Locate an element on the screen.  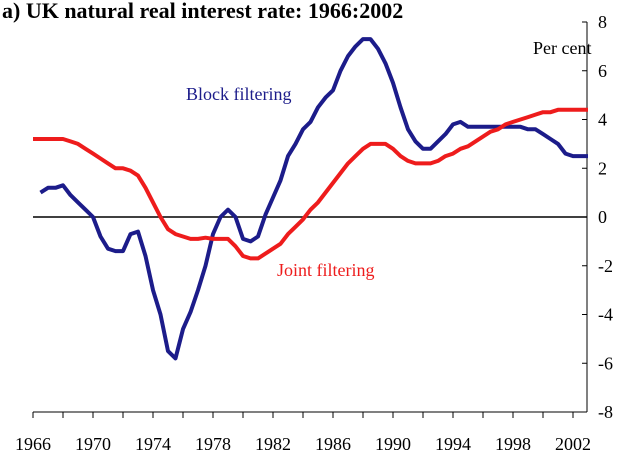
y-tick-label: -8 is located at coordinates (605, 412).